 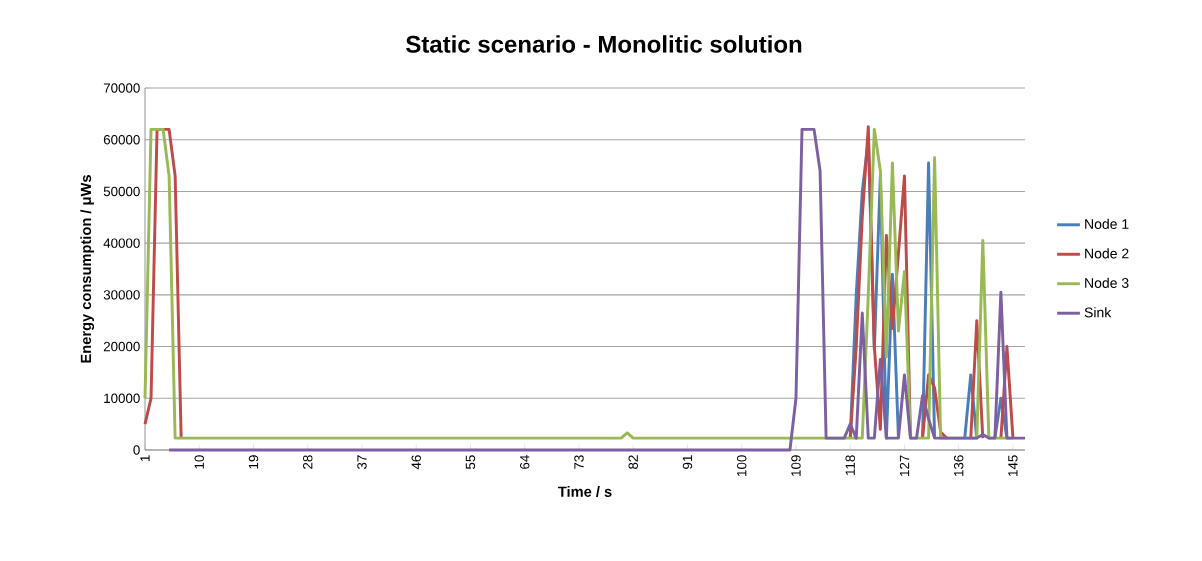 I want to click on y-tick-label: 0, so click(x=136, y=450).